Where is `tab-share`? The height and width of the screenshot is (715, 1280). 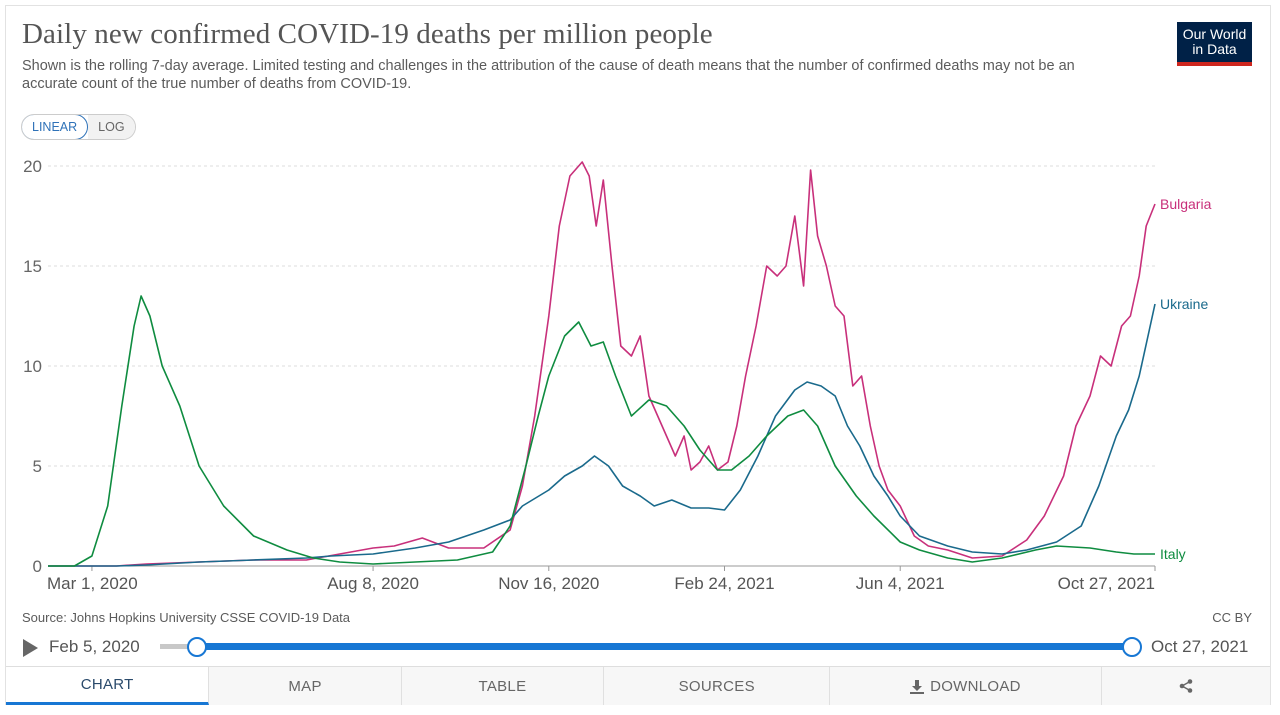
tab-share is located at coordinates (1186, 686).